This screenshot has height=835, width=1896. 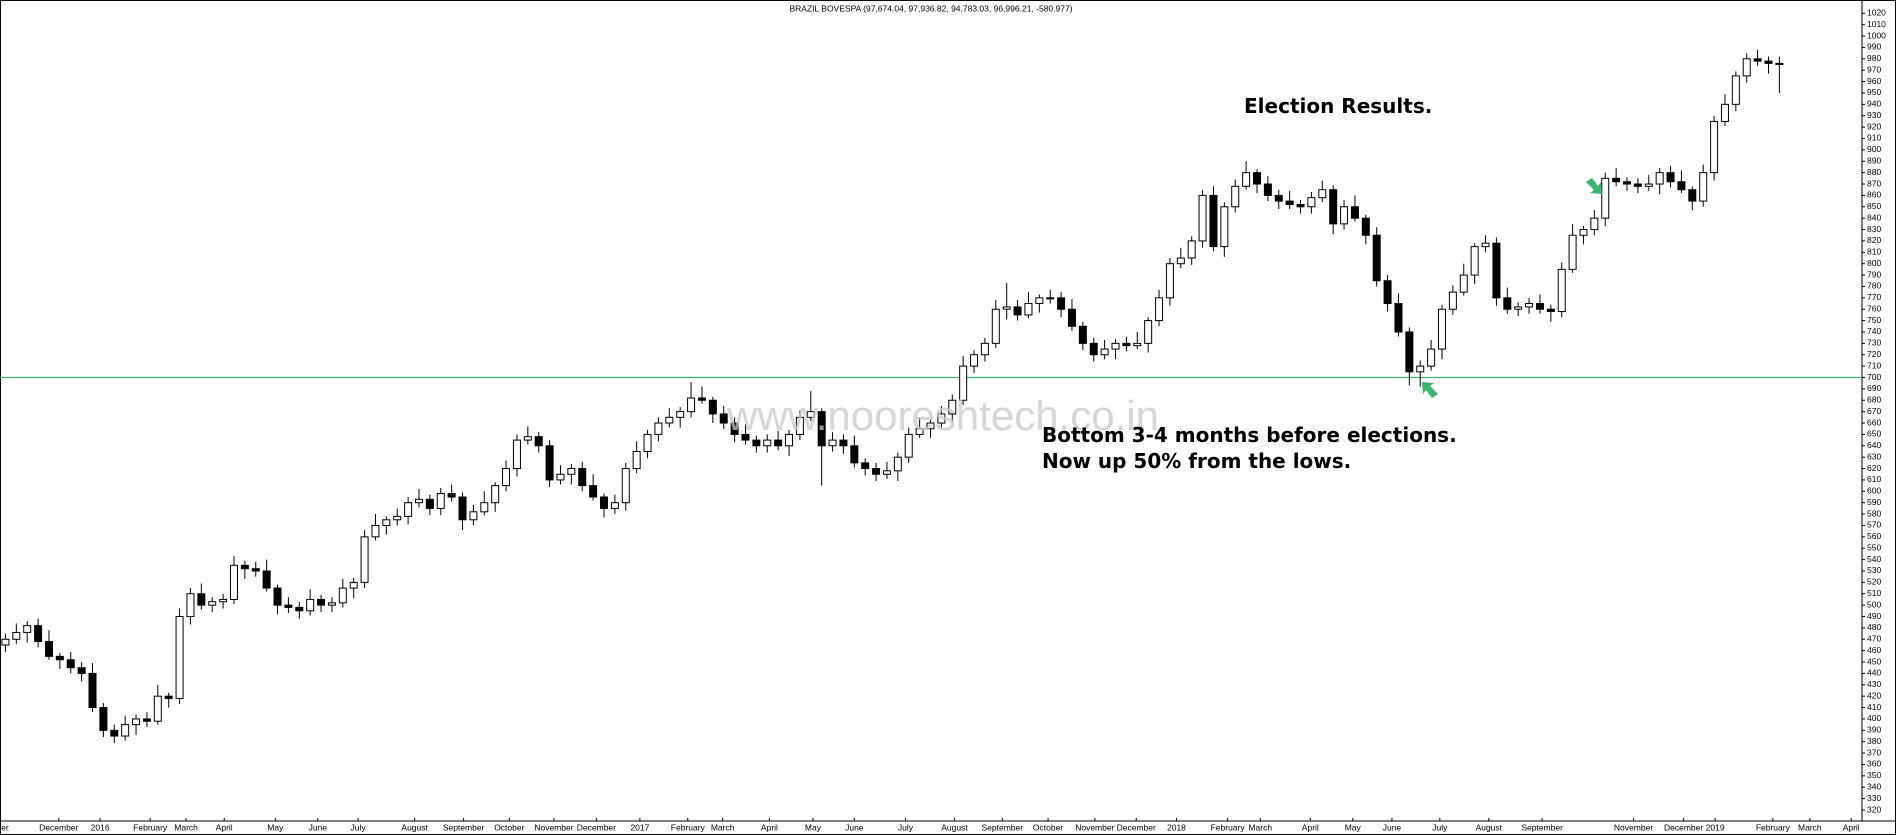 I want to click on y-tick-label: 400, so click(x=1874, y=718).